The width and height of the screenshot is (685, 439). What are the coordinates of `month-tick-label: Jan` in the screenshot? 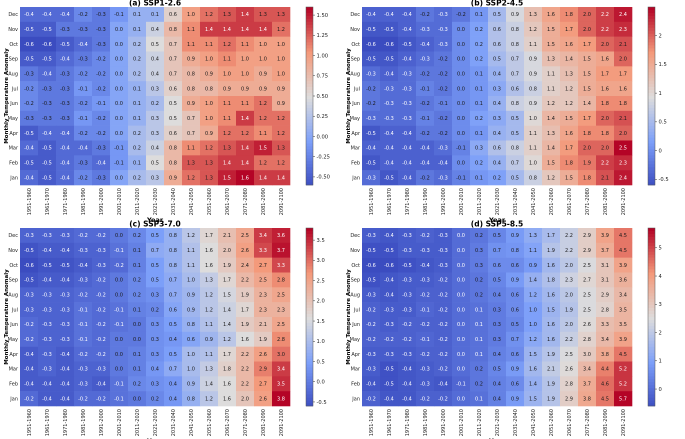 It's located at (13, 399).